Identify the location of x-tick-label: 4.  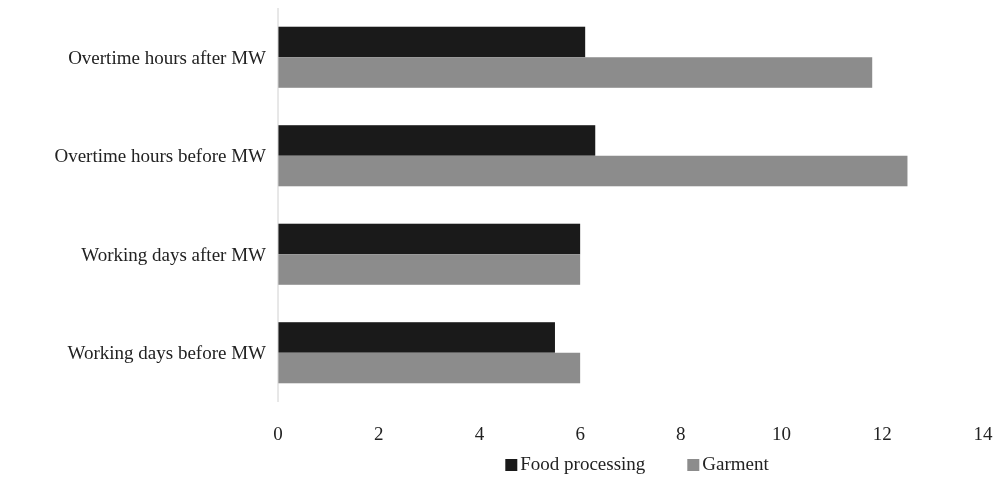
(479, 433).